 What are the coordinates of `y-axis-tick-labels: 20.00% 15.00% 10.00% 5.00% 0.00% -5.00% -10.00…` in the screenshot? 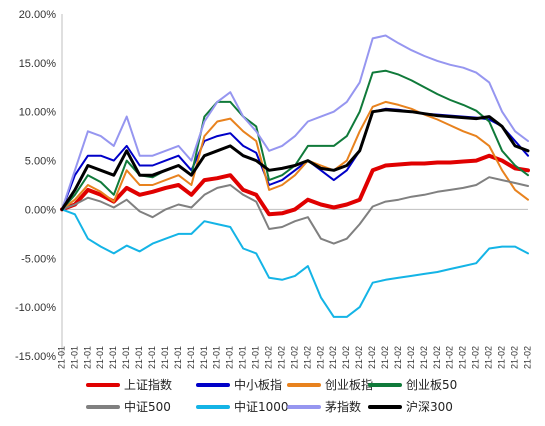 It's located at (35, 186).